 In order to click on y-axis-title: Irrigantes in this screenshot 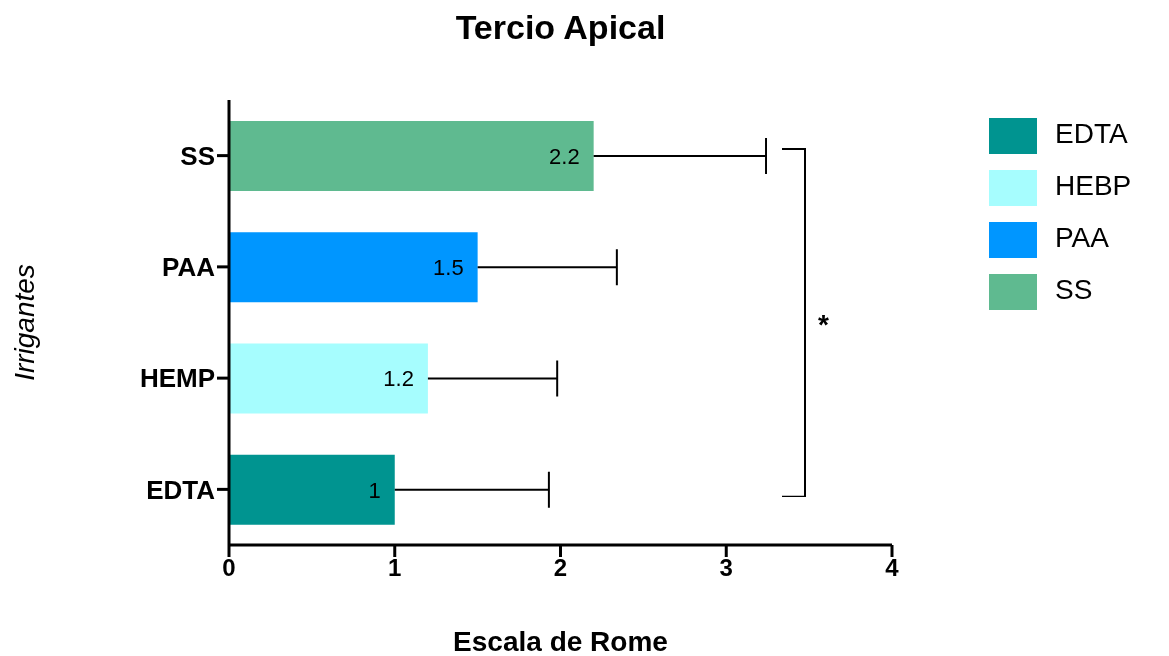, I will do `click(24, 322)`.